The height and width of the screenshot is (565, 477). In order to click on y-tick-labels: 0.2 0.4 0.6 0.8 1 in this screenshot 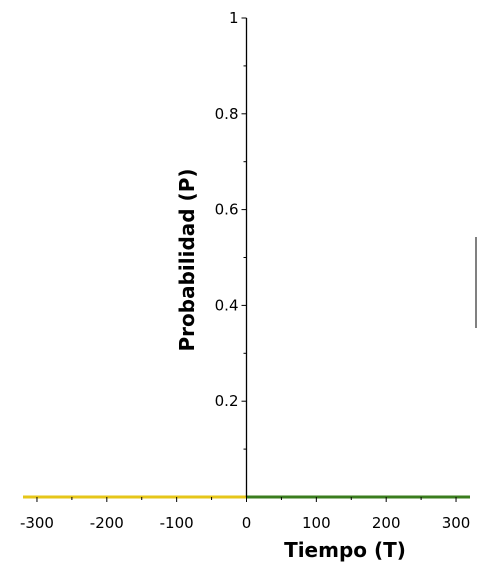, I will do `click(227, 209)`.